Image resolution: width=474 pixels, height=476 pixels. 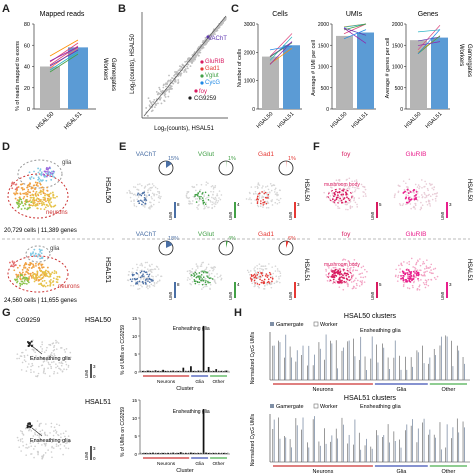 I want to click on panel-c-ytick-label: 1000, so click(x=397, y=68).